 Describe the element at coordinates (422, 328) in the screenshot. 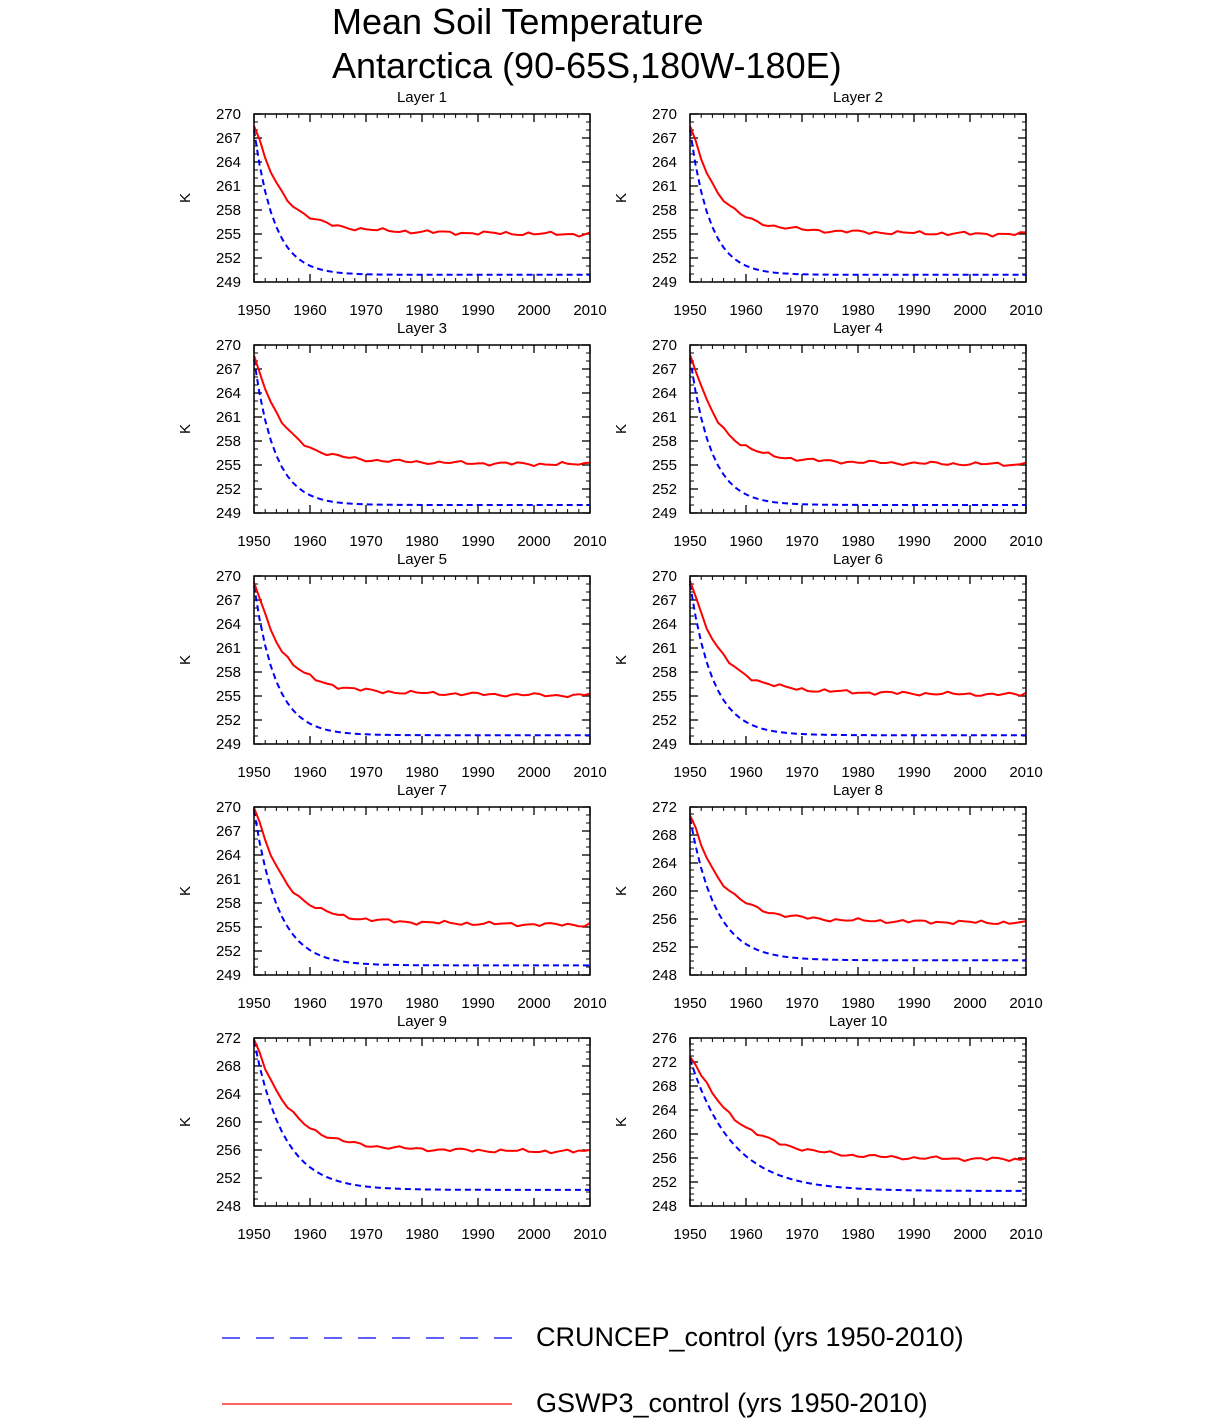

I see `panel-title: Layer 3` at that location.